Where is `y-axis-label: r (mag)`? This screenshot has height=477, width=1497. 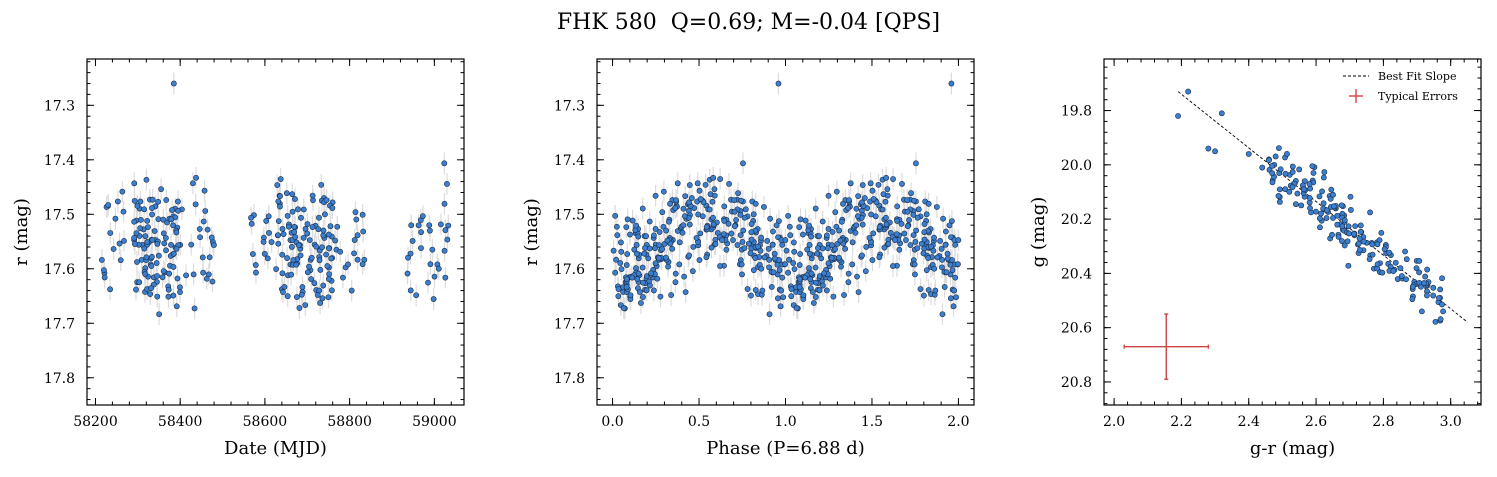 y-axis-label: r (mag) is located at coordinates (21, 232).